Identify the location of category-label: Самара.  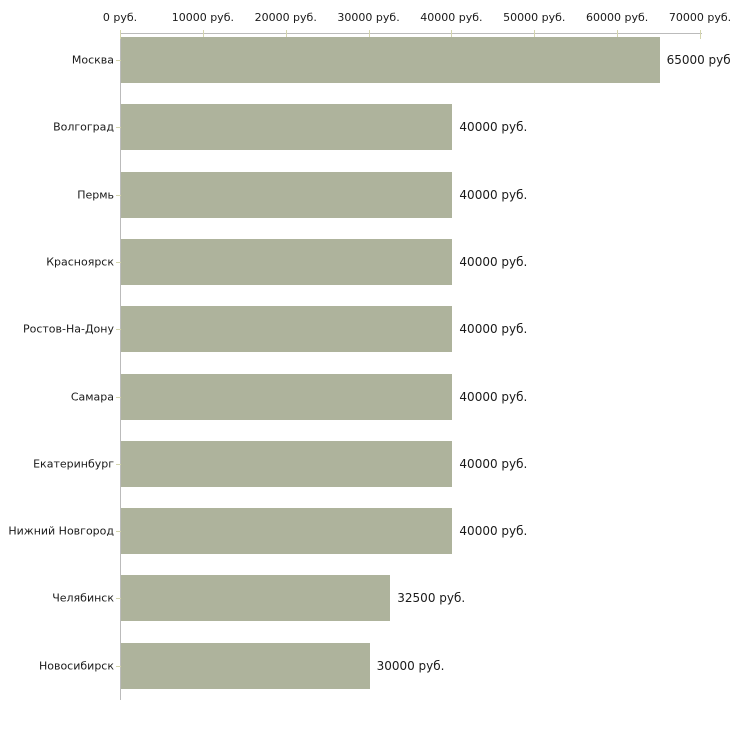
(92, 396).